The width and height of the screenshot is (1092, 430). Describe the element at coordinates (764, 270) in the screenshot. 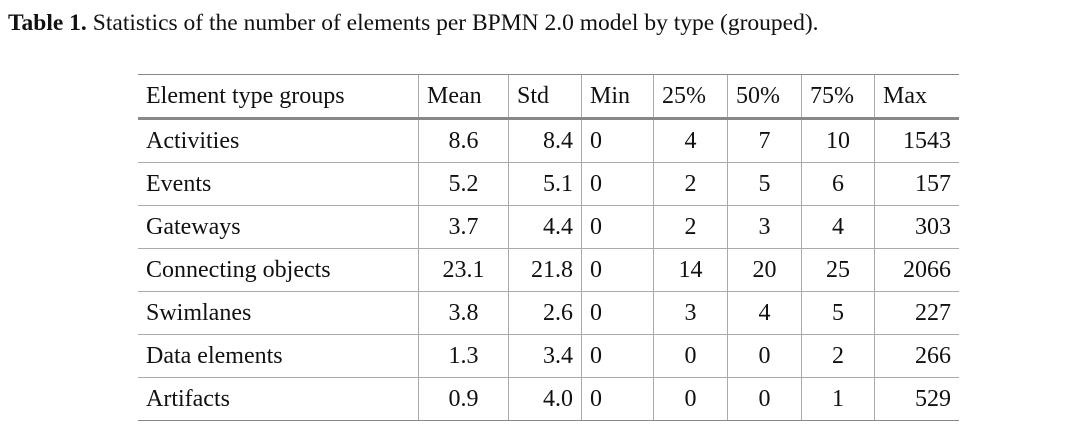

I see `table-cell: 20` at that location.